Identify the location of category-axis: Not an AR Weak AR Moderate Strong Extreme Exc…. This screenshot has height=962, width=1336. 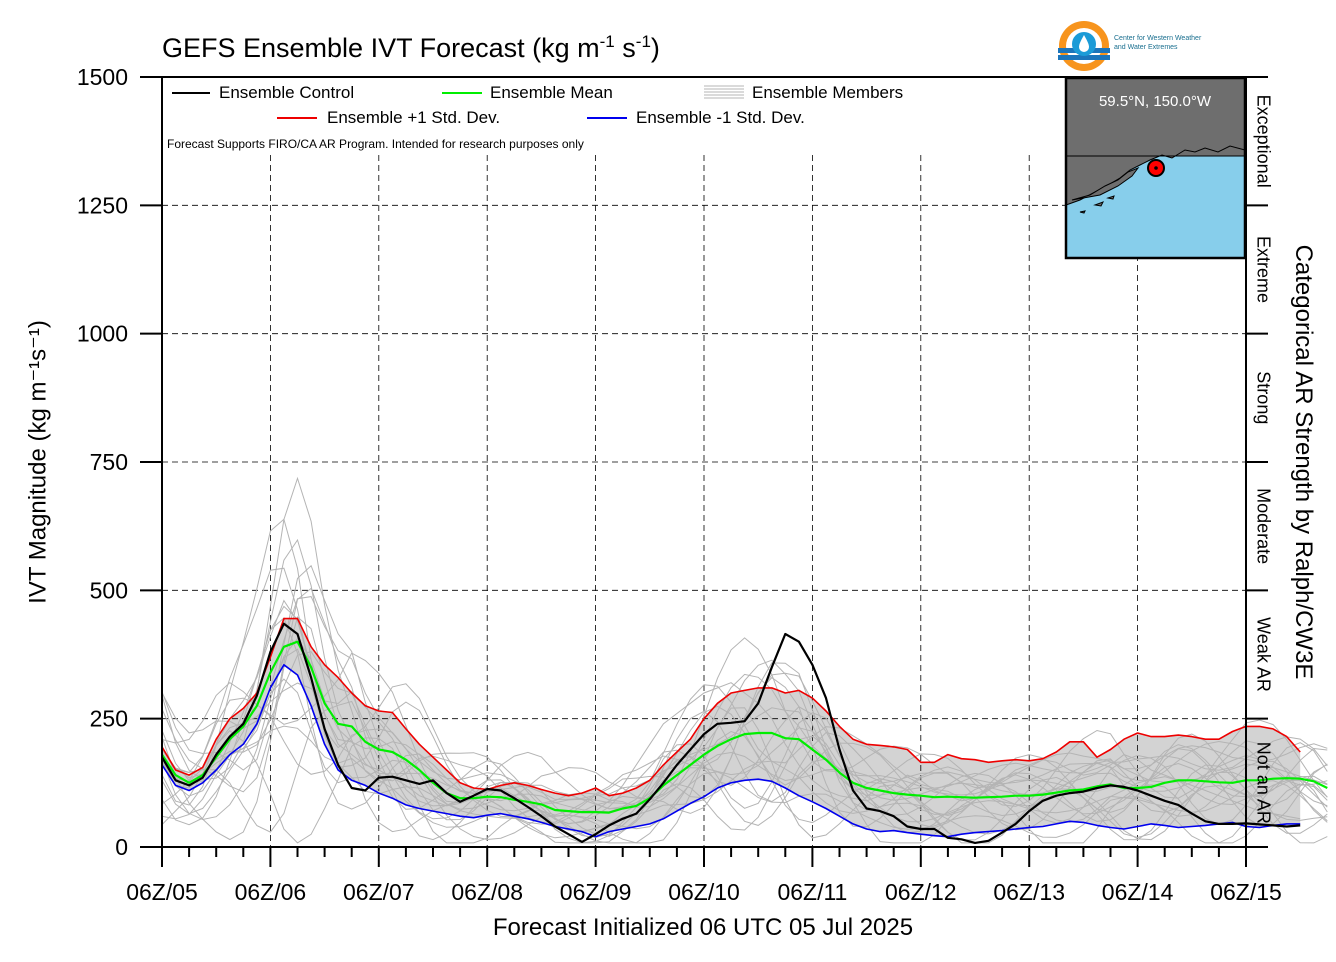
(1259, 471).